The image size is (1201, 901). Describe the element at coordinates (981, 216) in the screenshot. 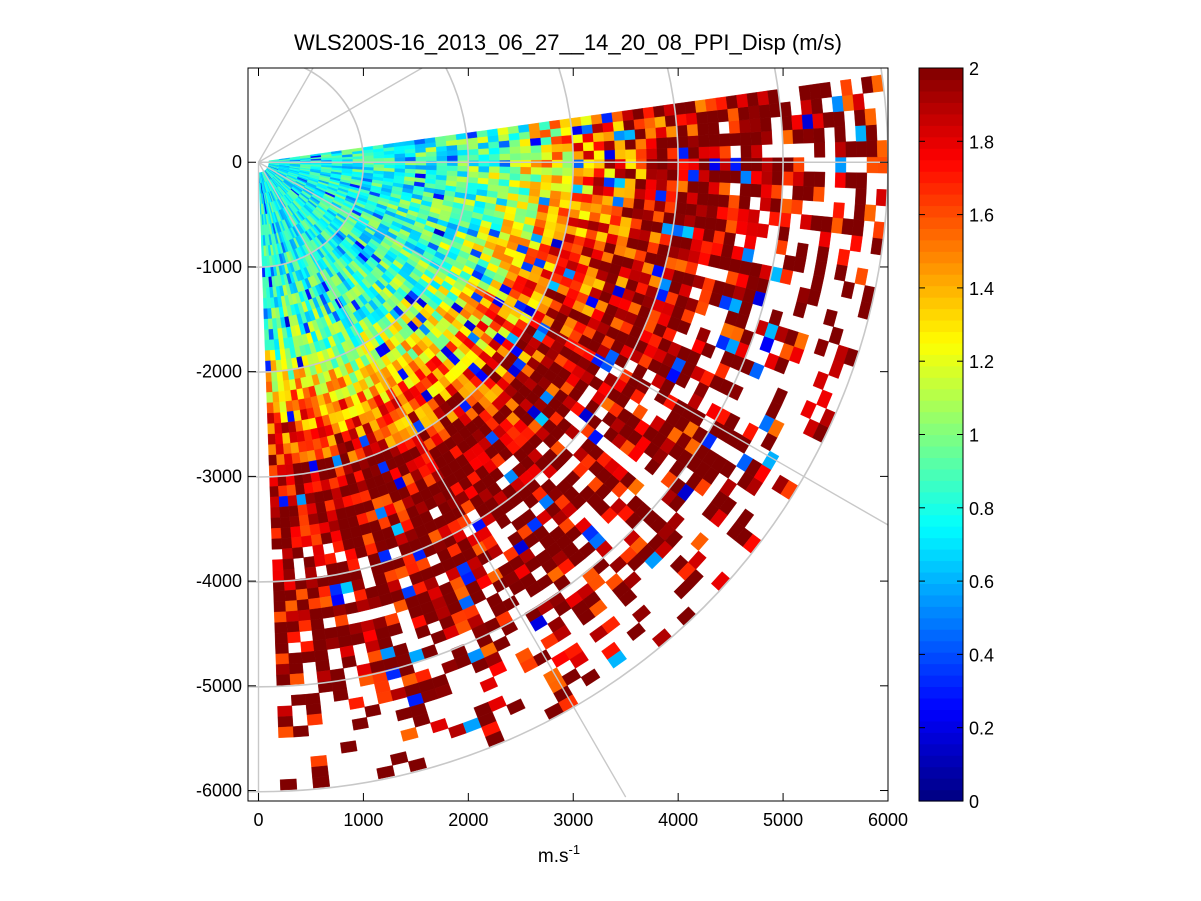

I see `colorbar-tick-label: 1.6` at that location.